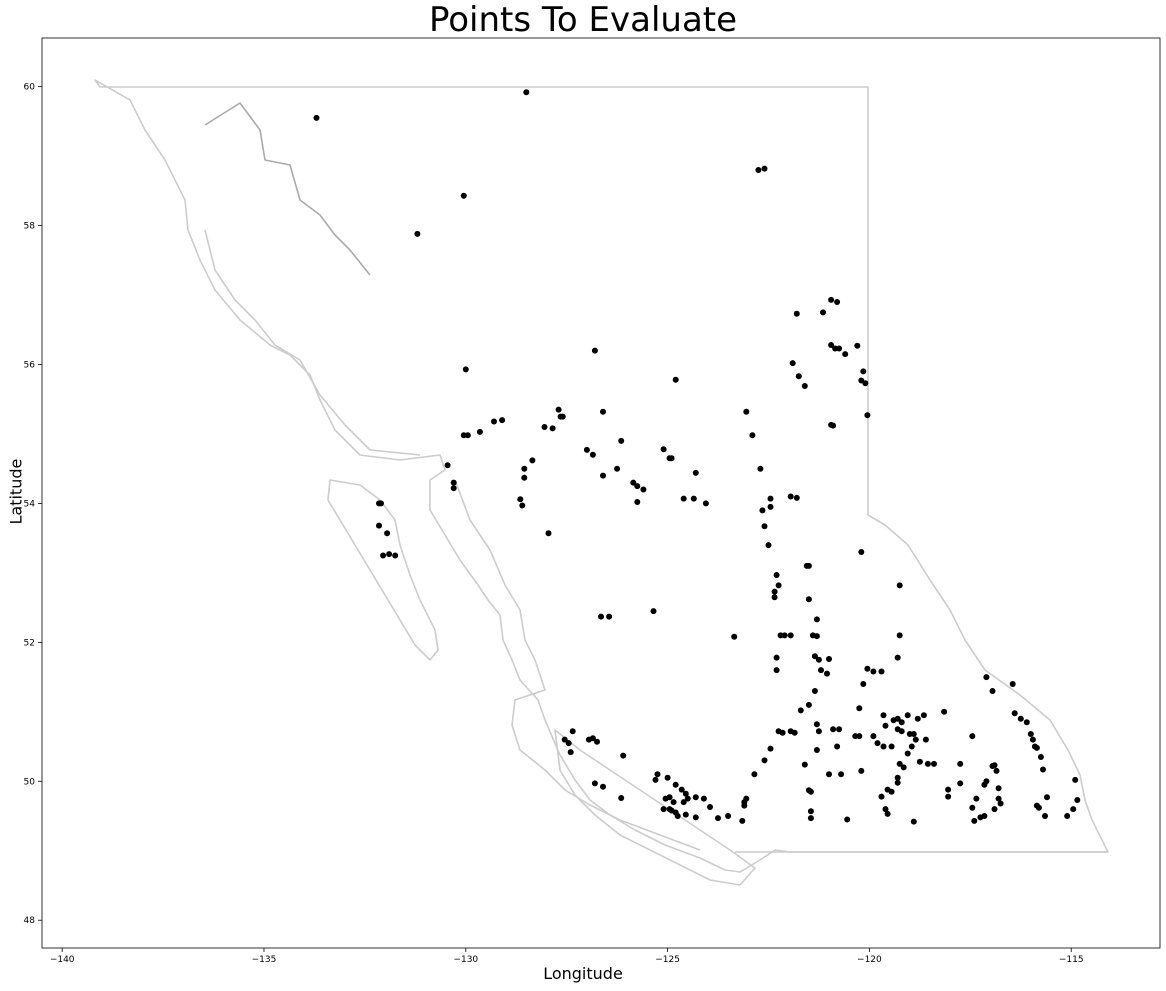 This screenshot has width=1166, height=991. I want to click on alaska-border, so click(287, 189).